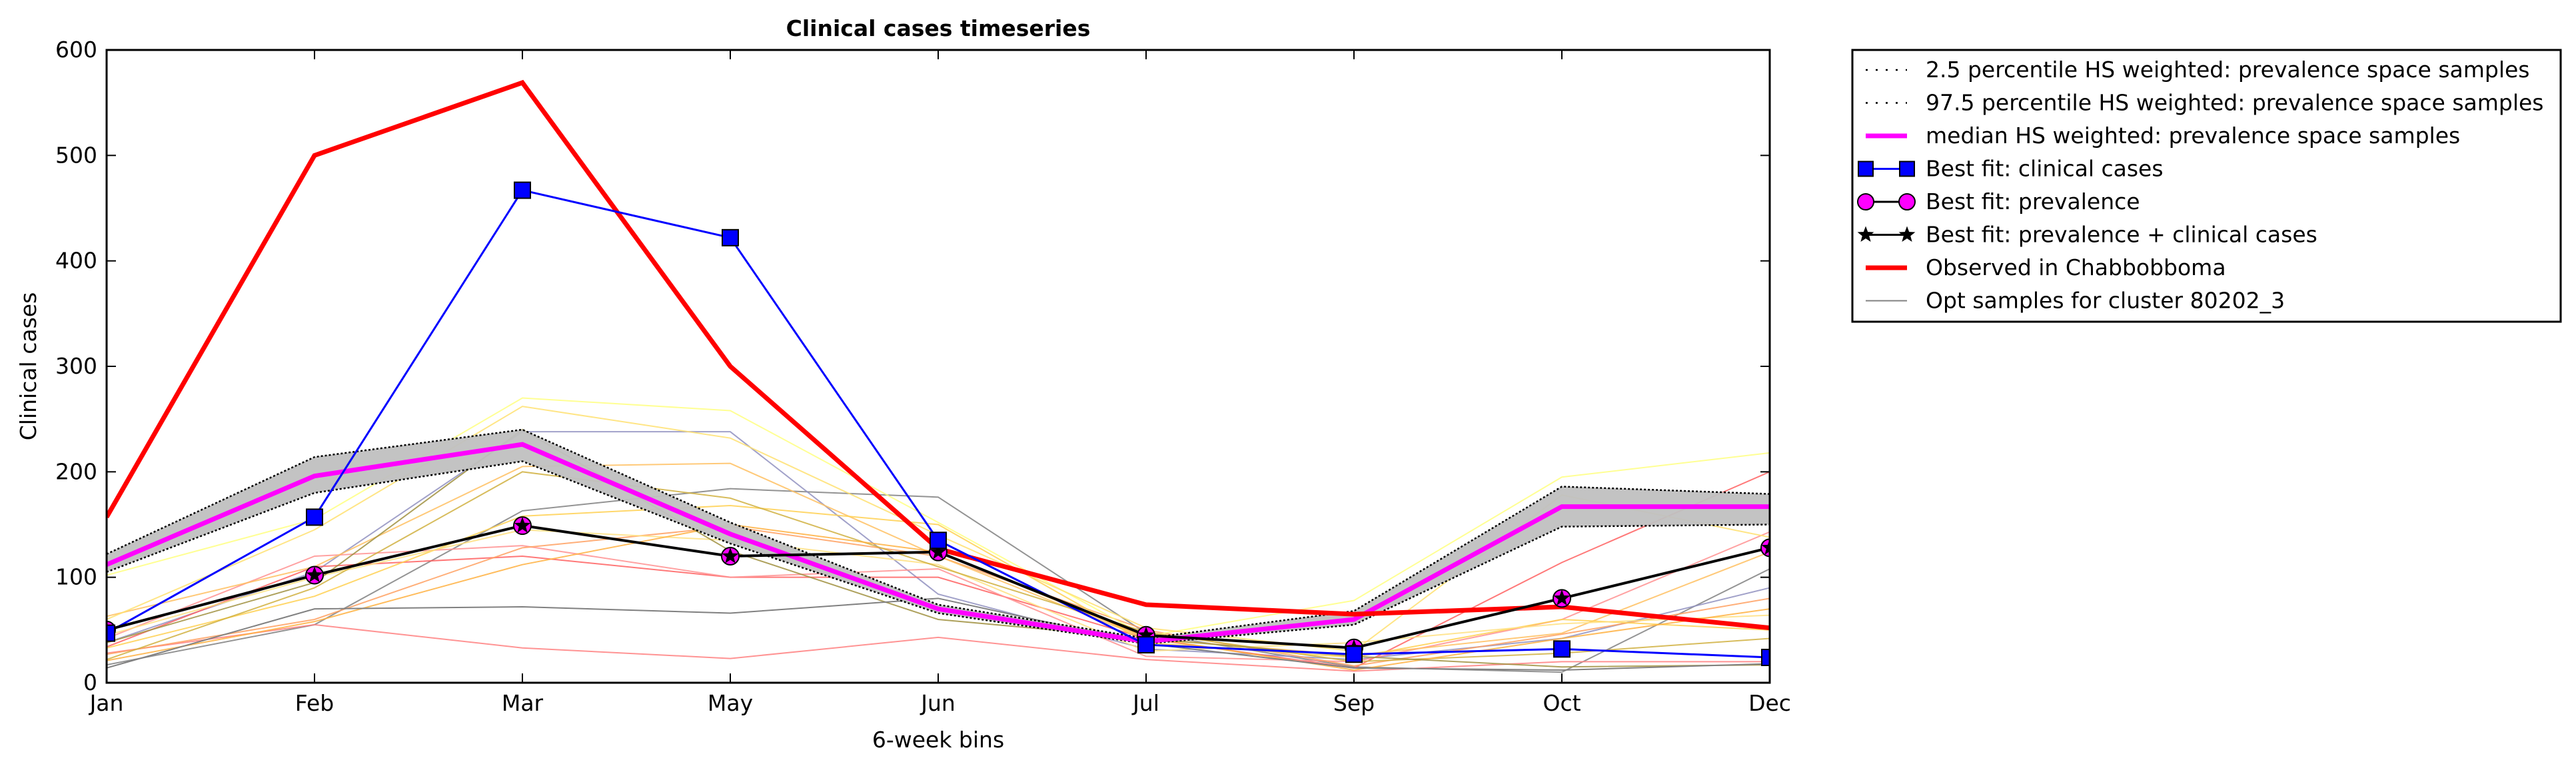  I want to click on y-tick-label: 200, so click(76, 471).